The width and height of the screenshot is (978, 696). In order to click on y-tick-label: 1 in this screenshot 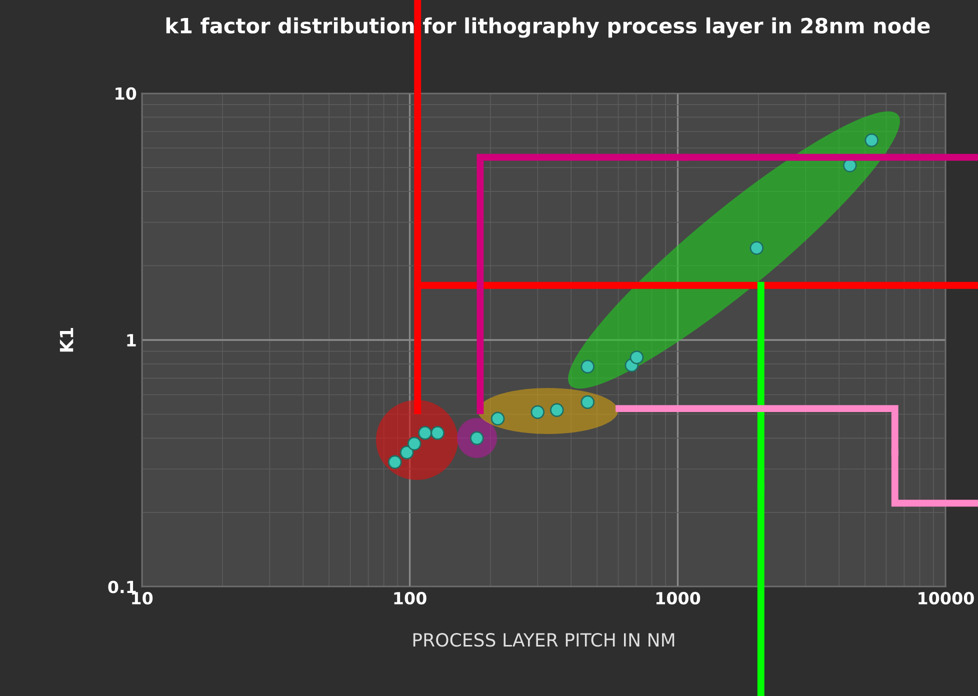, I will do `click(131, 340)`.